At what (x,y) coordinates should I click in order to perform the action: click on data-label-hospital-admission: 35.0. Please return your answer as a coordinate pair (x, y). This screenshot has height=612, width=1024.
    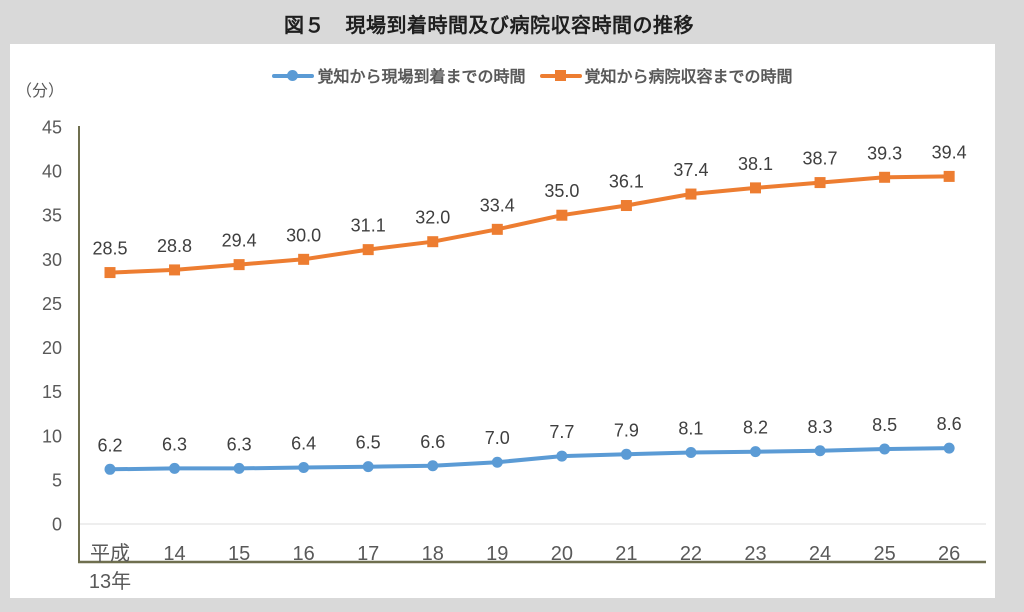
    Looking at the image, I should click on (561, 191).